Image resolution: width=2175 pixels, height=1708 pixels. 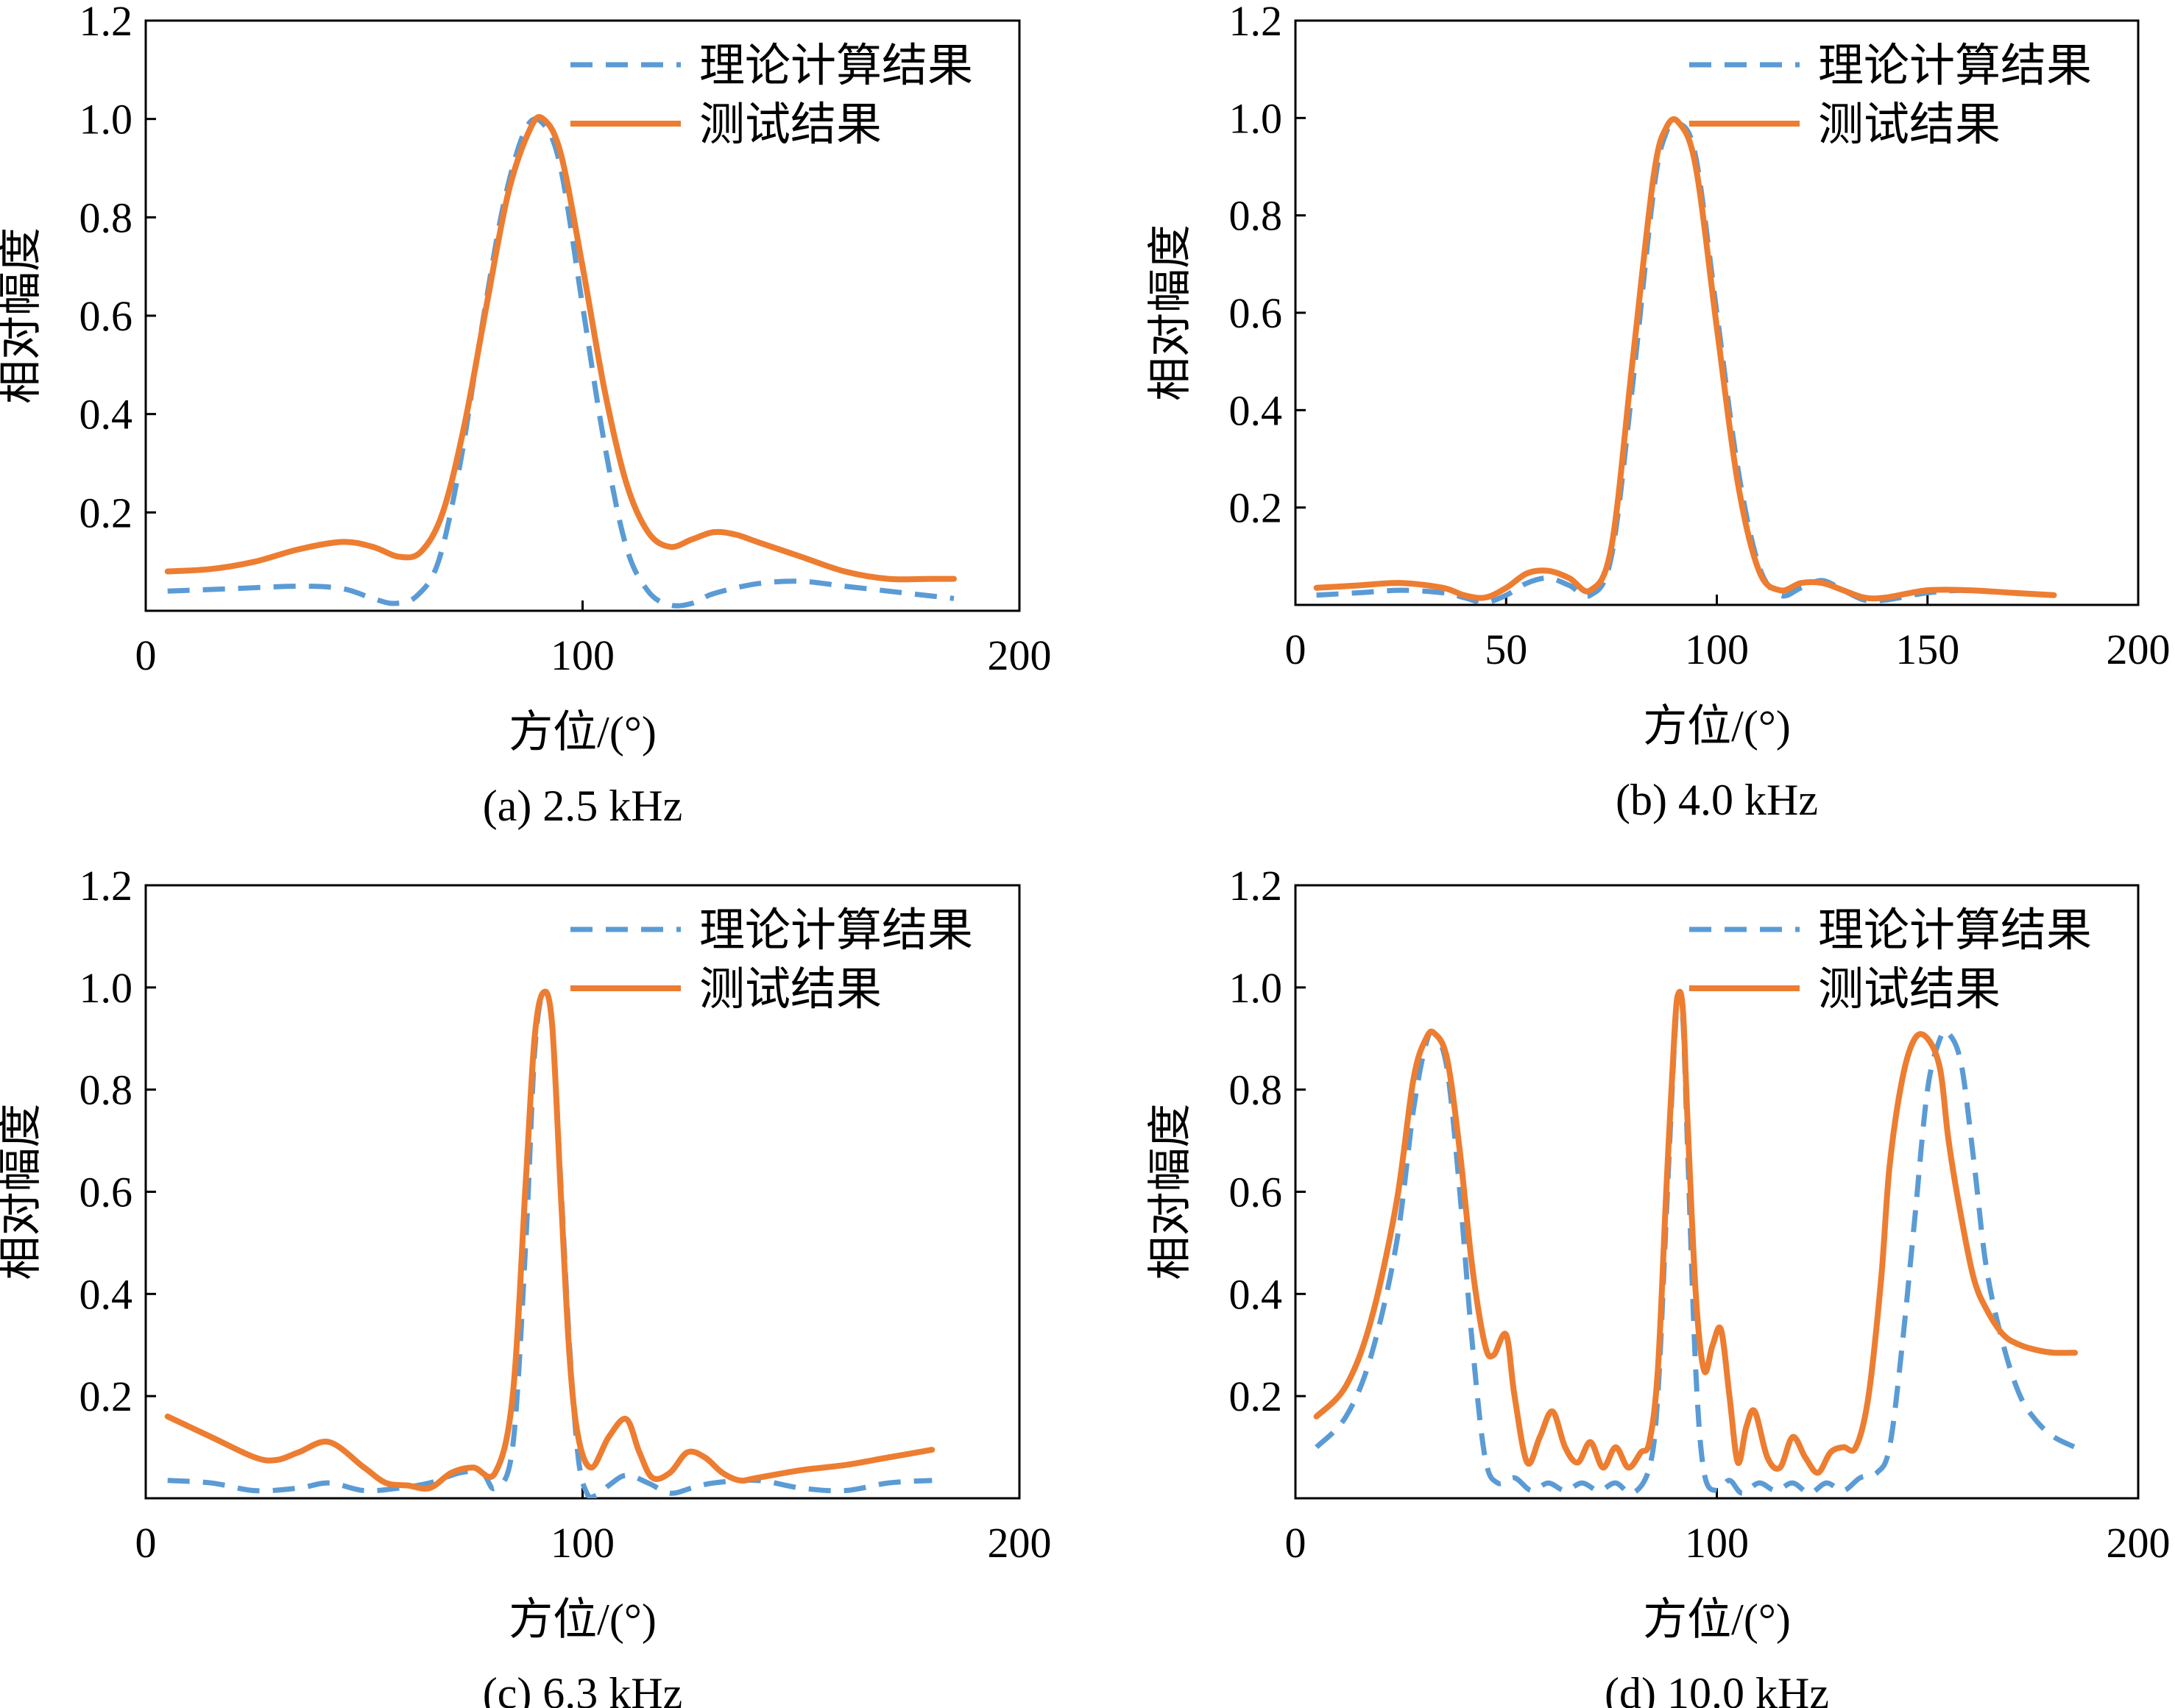 I want to click on chart-caption: (a) 2.5 kHz, so click(x=583, y=806).